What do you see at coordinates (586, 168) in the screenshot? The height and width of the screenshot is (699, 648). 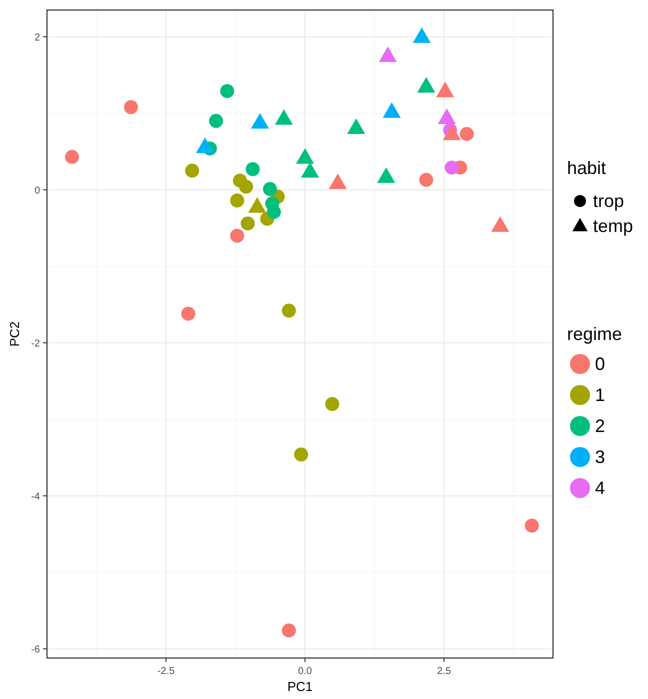 I see `text: habit` at bounding box center [586, 168].